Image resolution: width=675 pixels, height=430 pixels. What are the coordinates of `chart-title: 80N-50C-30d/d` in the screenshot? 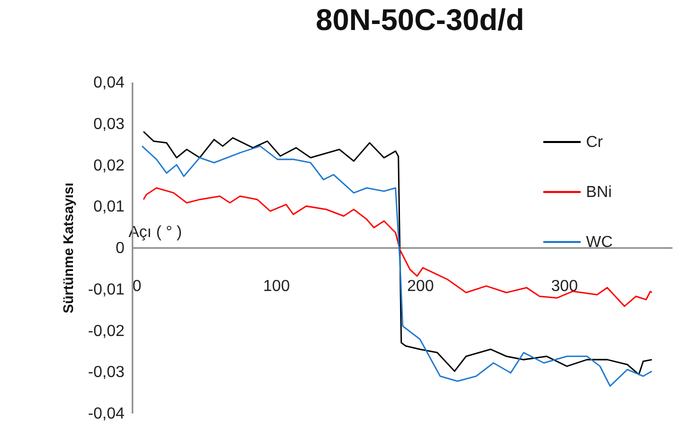 It's located at (420, 20).